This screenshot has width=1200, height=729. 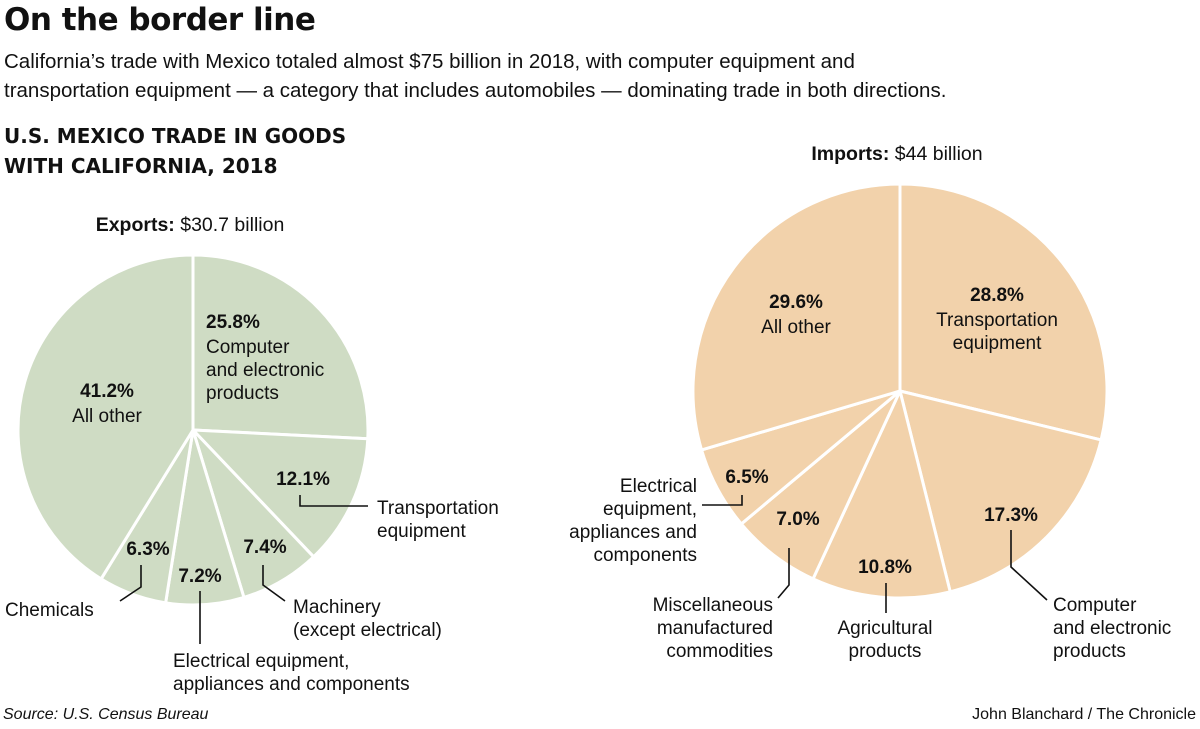 What do you see at coordinates (633, 532) in the screenshot?
I see `label-line: appliances and` at bounding box center [633, 532].